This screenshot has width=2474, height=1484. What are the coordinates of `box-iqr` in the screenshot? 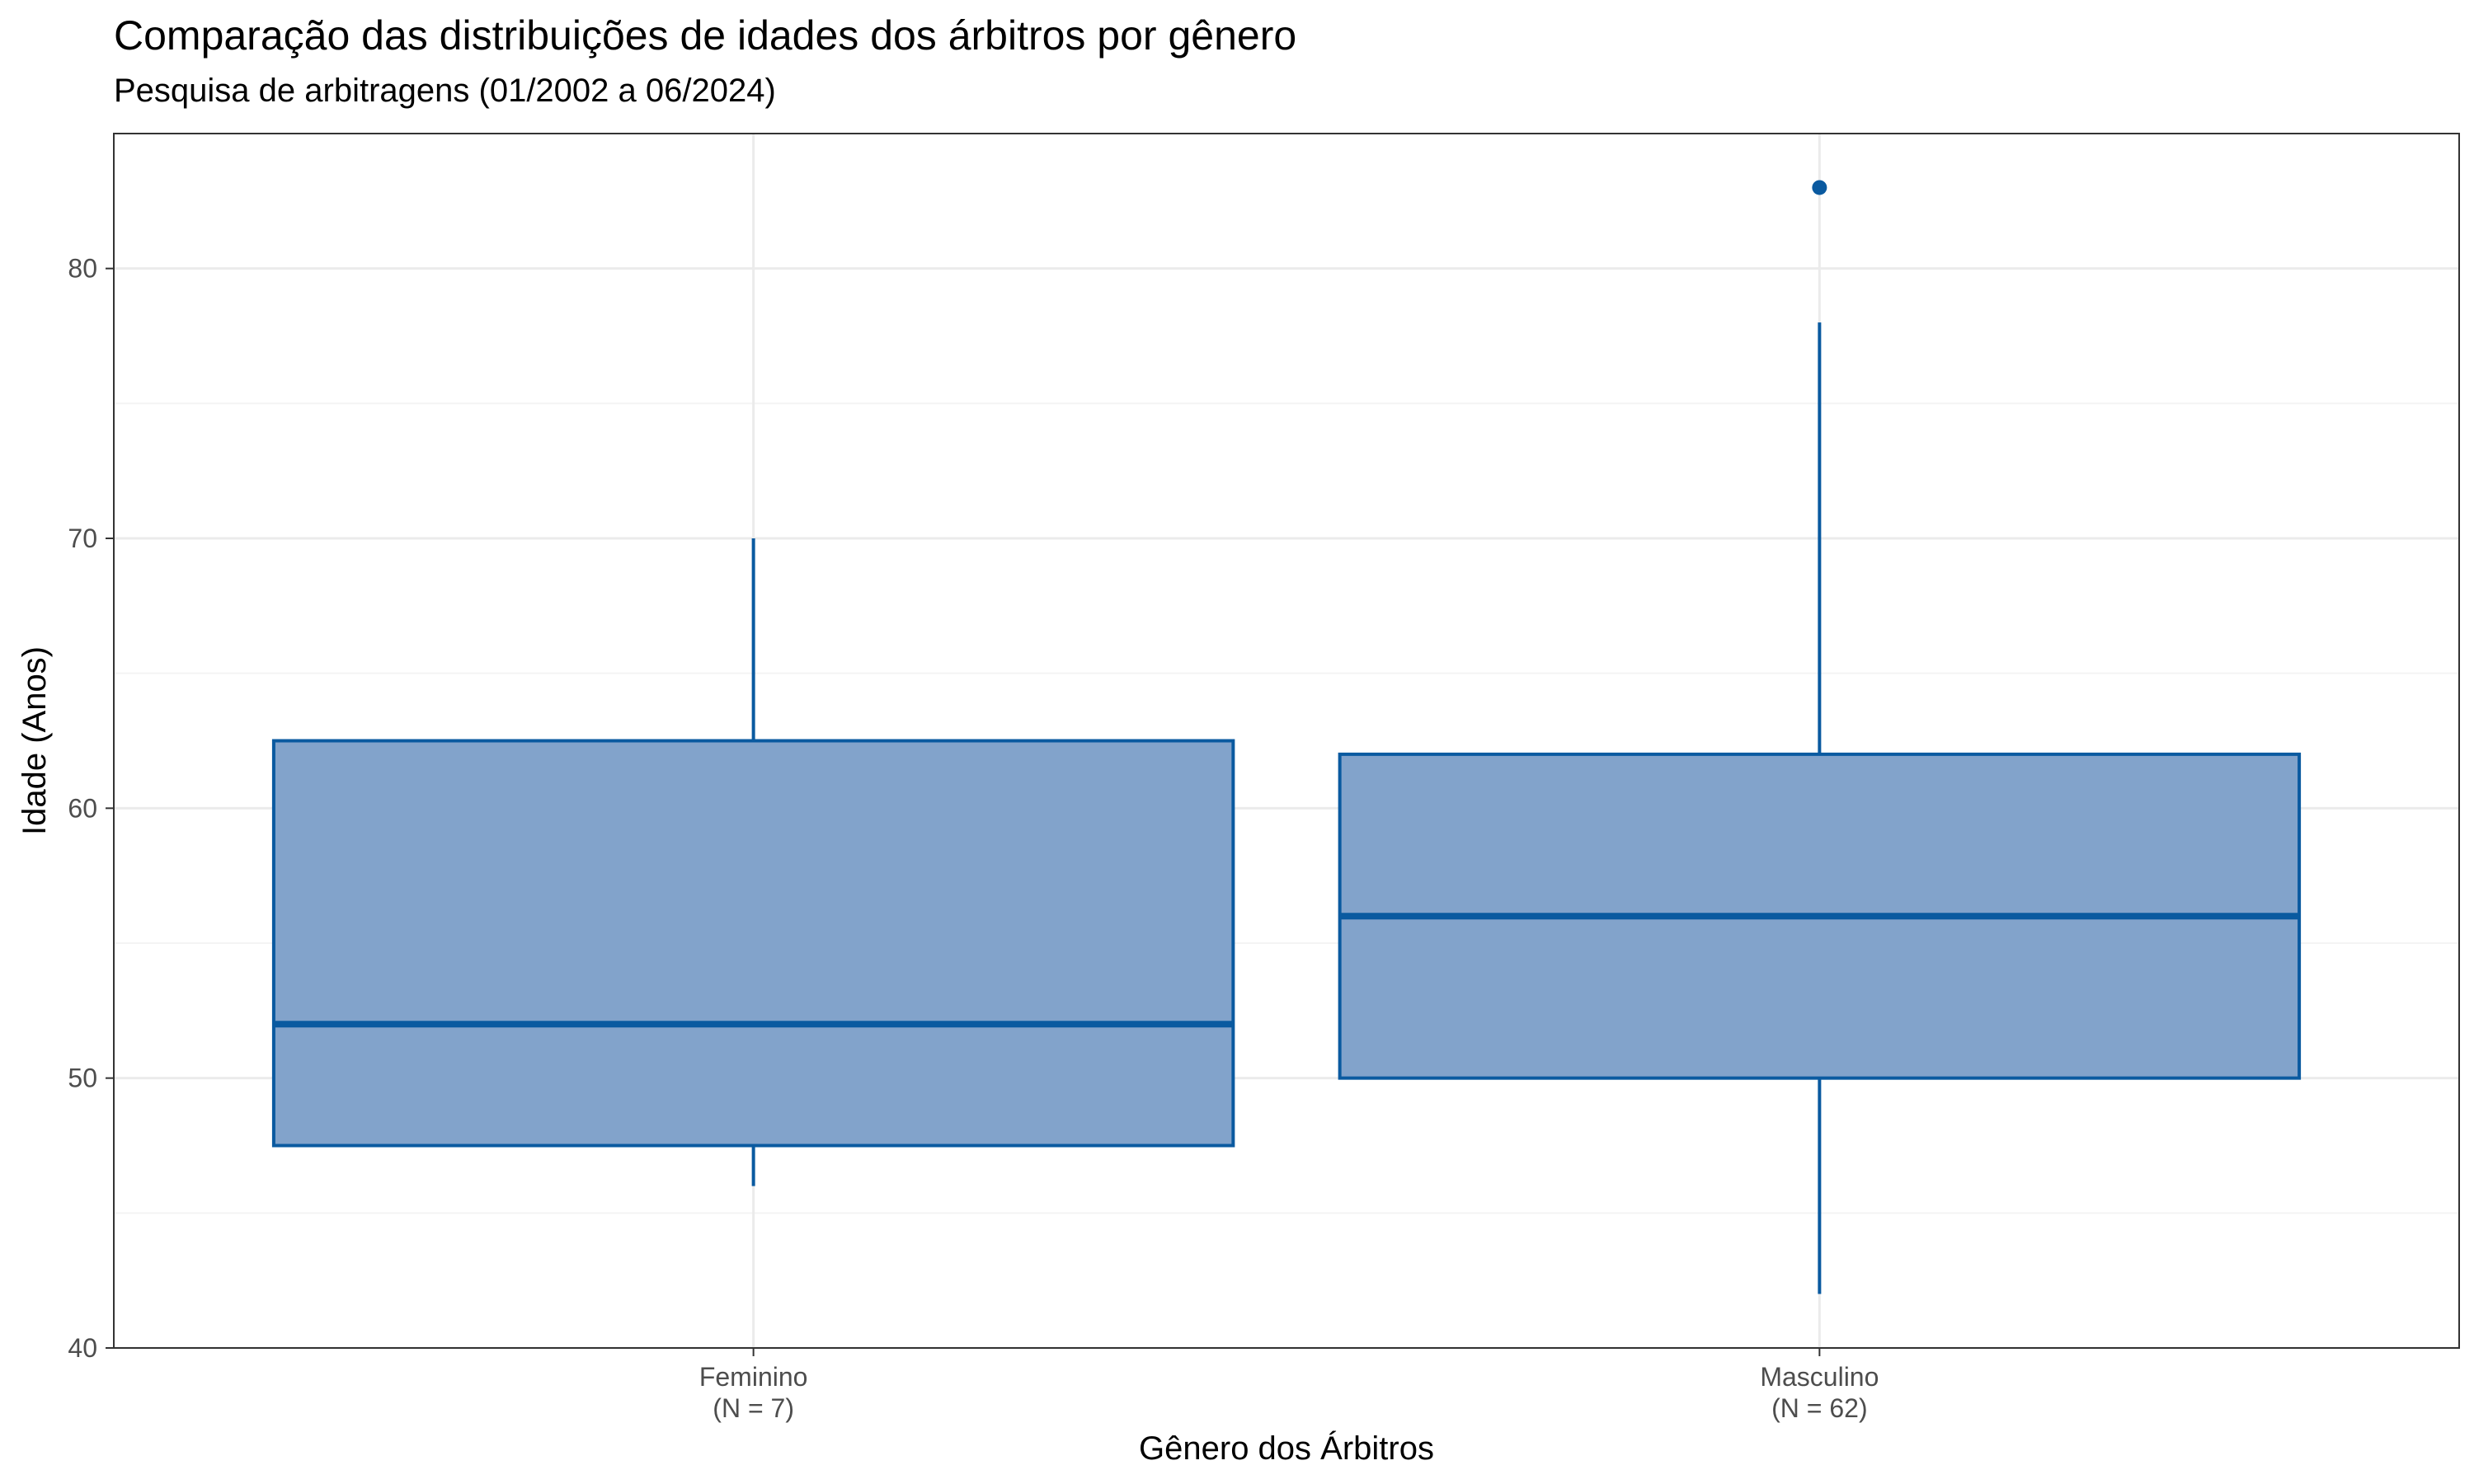 It's located at (753, 943).